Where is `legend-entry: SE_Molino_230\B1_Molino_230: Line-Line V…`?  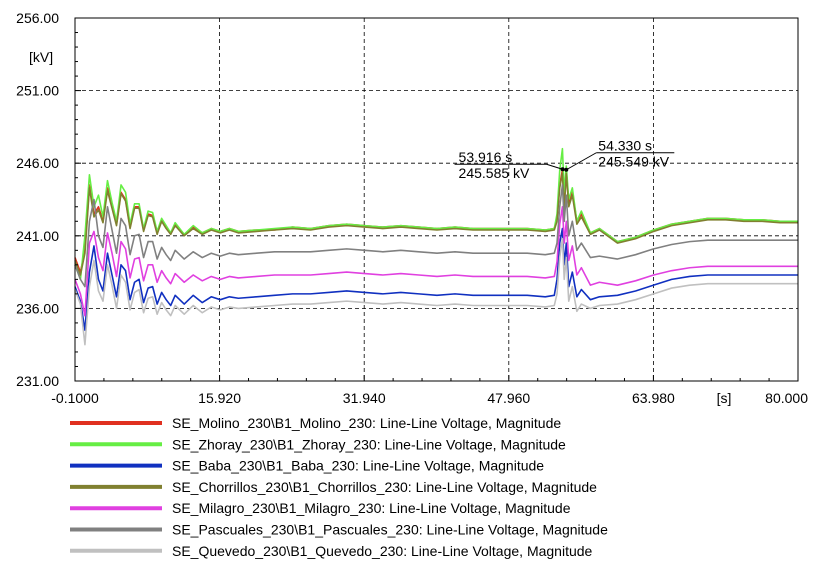 legend-entry: SE_Molino_230\B1_Molino_230: Line-Line V… is located at coordinates (366, 423).